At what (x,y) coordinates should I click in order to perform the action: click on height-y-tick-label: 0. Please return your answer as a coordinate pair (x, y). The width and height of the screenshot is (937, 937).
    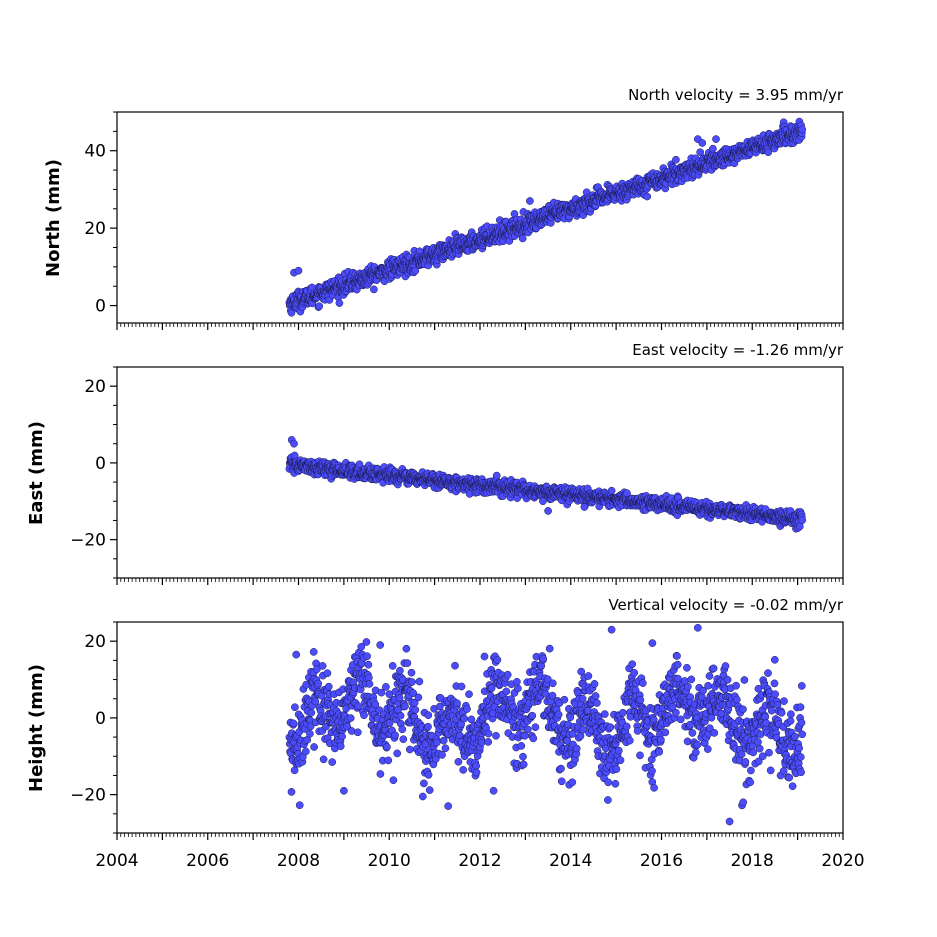
    Looking at the image, I should click on (100, 719).